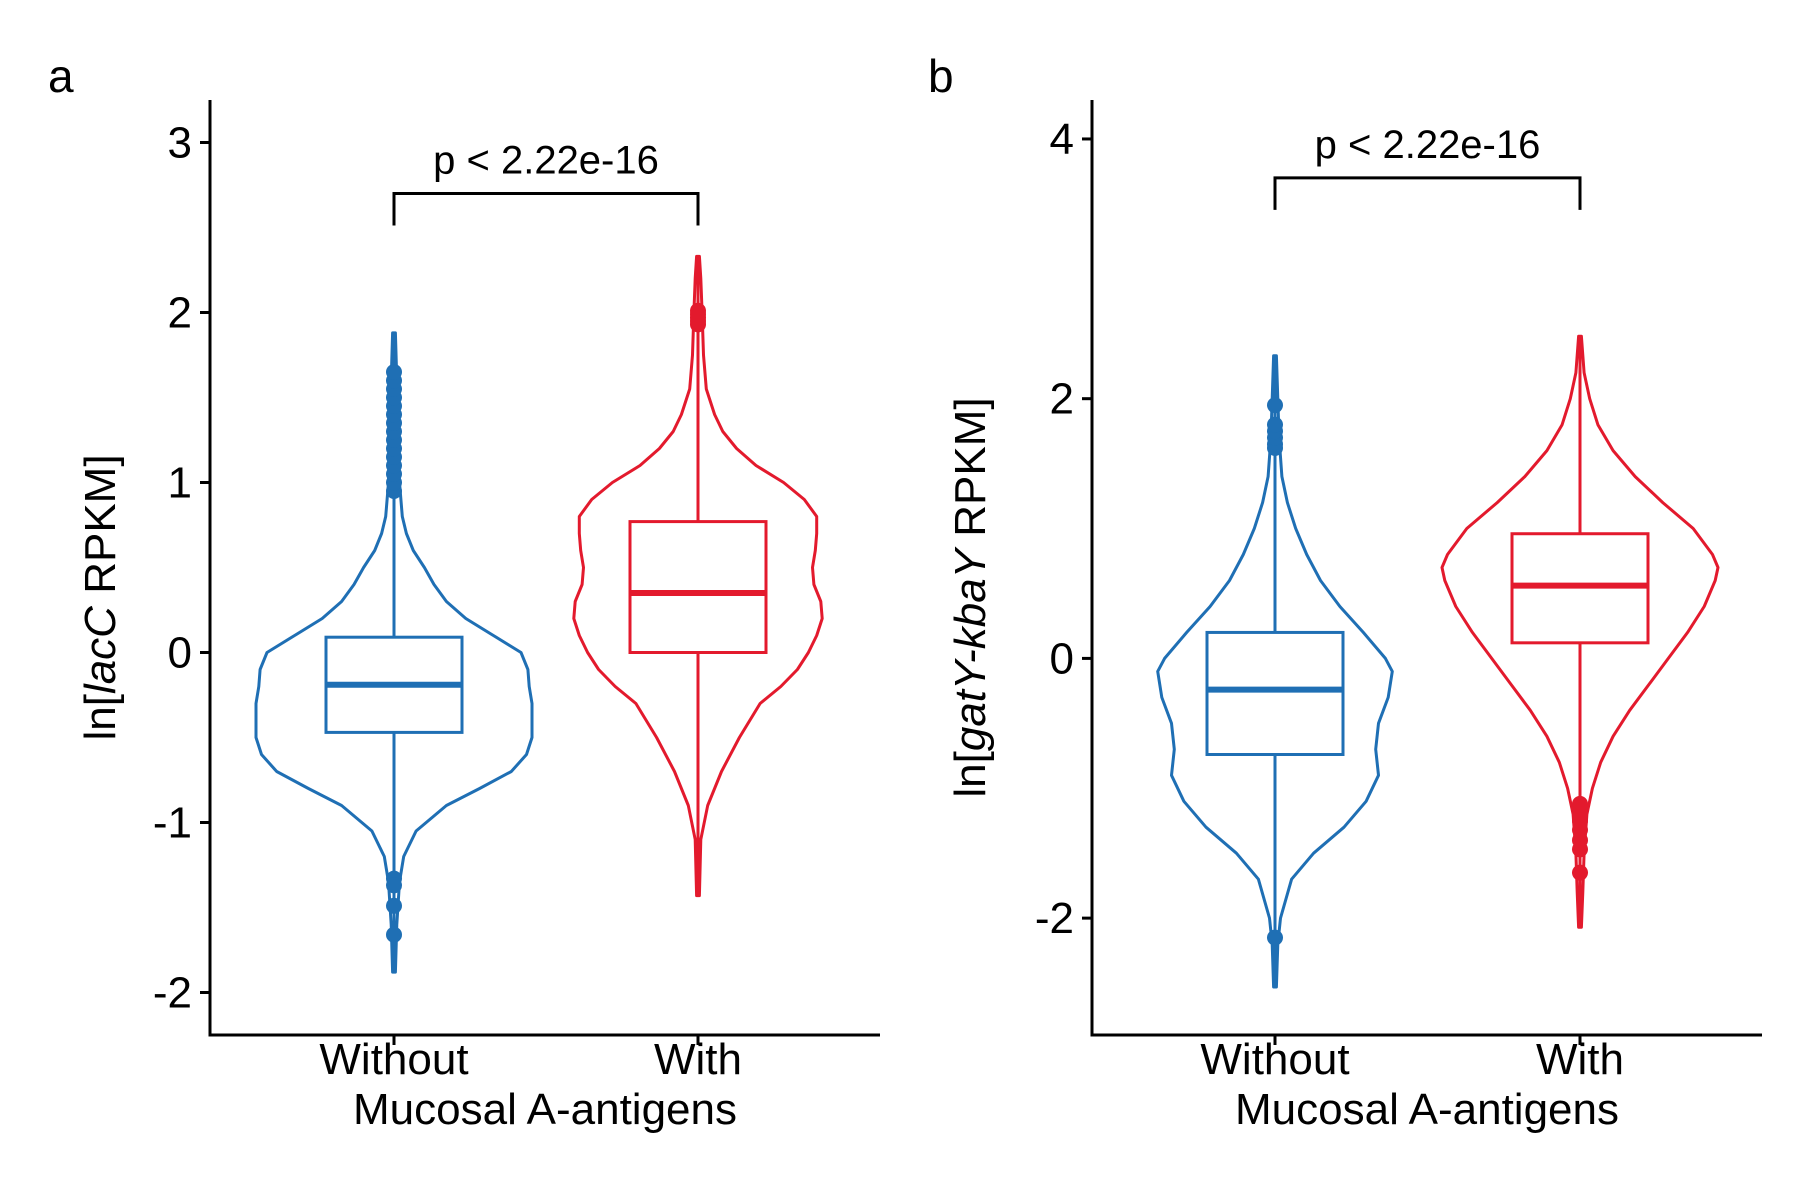  What do you see at coordinates (172, 823) in the screenshot?
I see `y-tick-label: -1` at bounding box center [172, 823].